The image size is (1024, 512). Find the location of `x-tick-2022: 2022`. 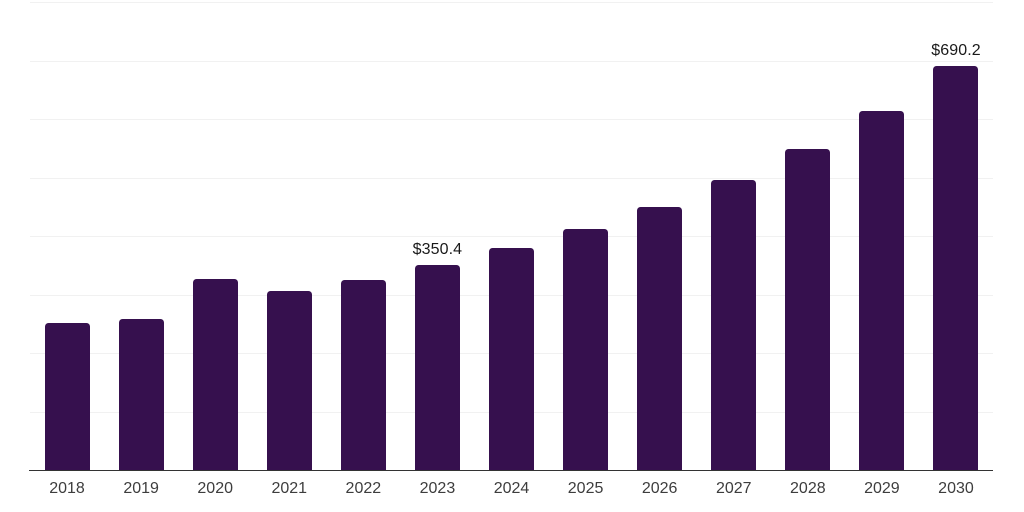

x-tick-2022: 2022 is located at coordinates (363, 488).